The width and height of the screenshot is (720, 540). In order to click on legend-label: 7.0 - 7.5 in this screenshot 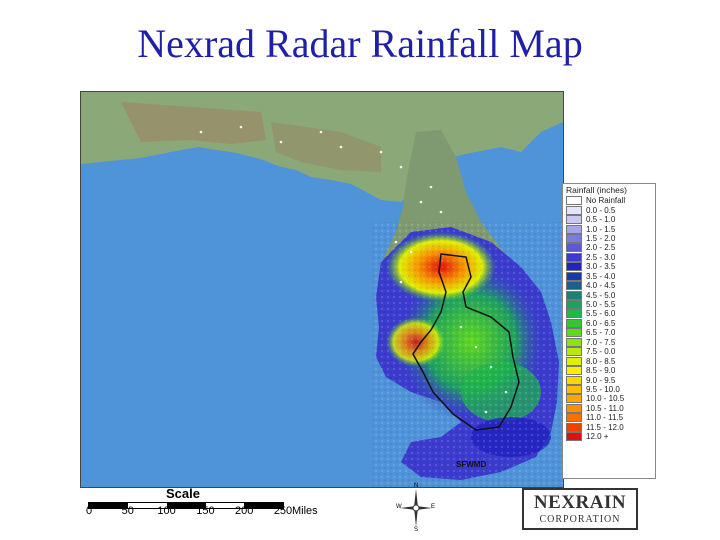, I will do `click(601, 342)`.